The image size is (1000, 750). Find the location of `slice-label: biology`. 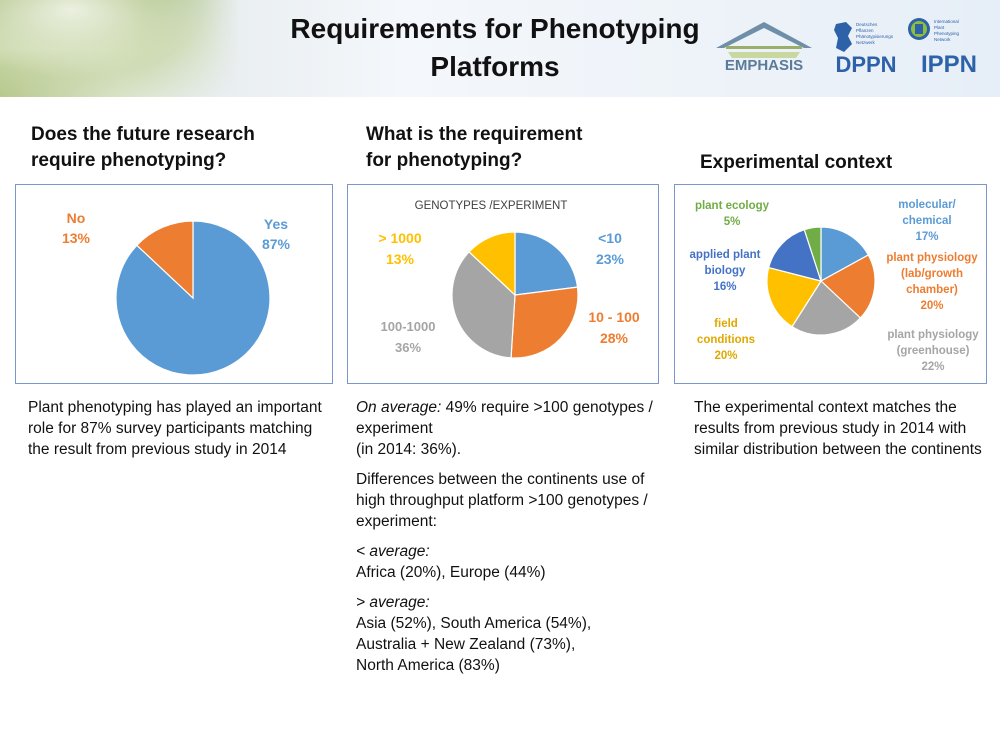

slice-label: biology is located at coordinates (725, 271).